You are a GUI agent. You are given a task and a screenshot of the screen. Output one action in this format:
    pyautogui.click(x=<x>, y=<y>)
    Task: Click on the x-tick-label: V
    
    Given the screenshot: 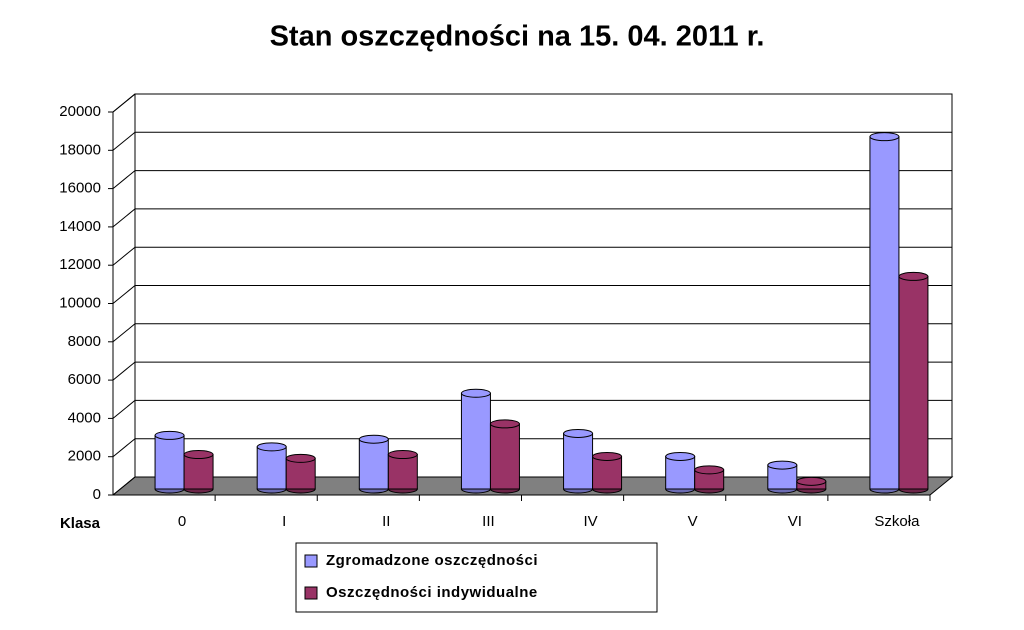 What is the action you would take?
    pyautogui.click(x=693, y=521)
    